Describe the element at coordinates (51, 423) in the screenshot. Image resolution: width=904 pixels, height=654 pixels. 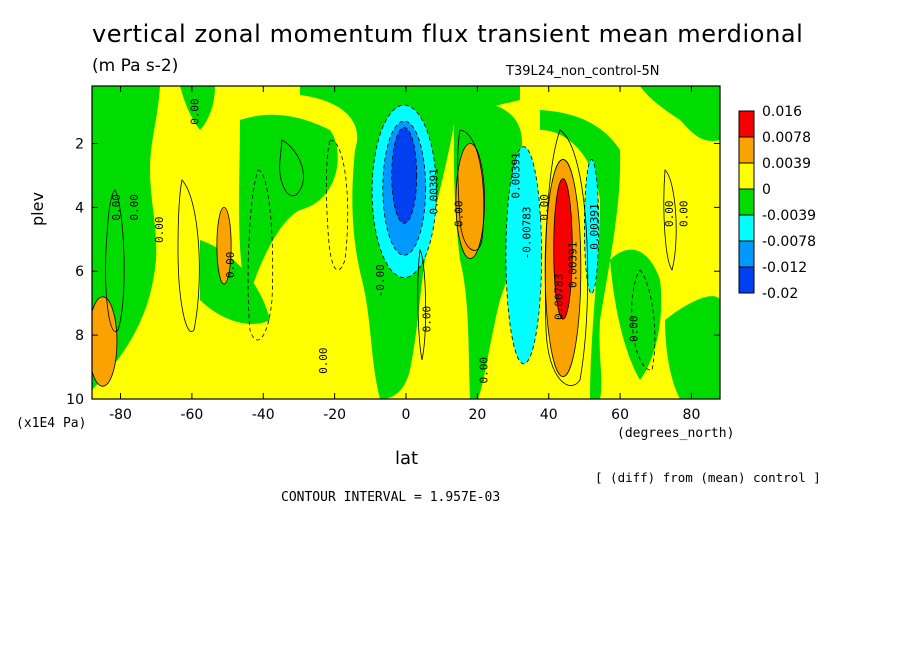
I see `y-axis-units: (x1E4 Pa)` at that location.